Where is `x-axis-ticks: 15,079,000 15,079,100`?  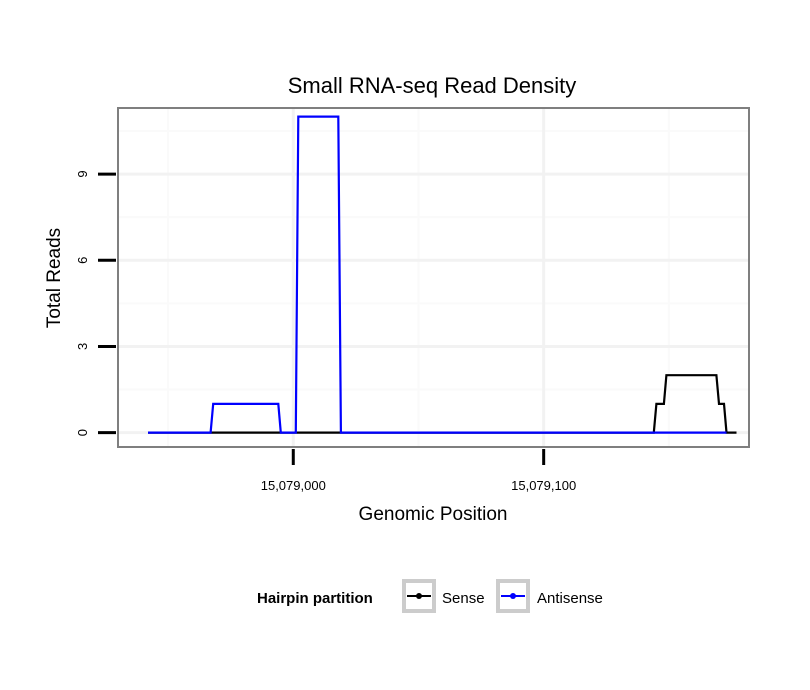 x-axis-ticks: 15,079,000 15,079,100 is located at coordinates (418, 471).